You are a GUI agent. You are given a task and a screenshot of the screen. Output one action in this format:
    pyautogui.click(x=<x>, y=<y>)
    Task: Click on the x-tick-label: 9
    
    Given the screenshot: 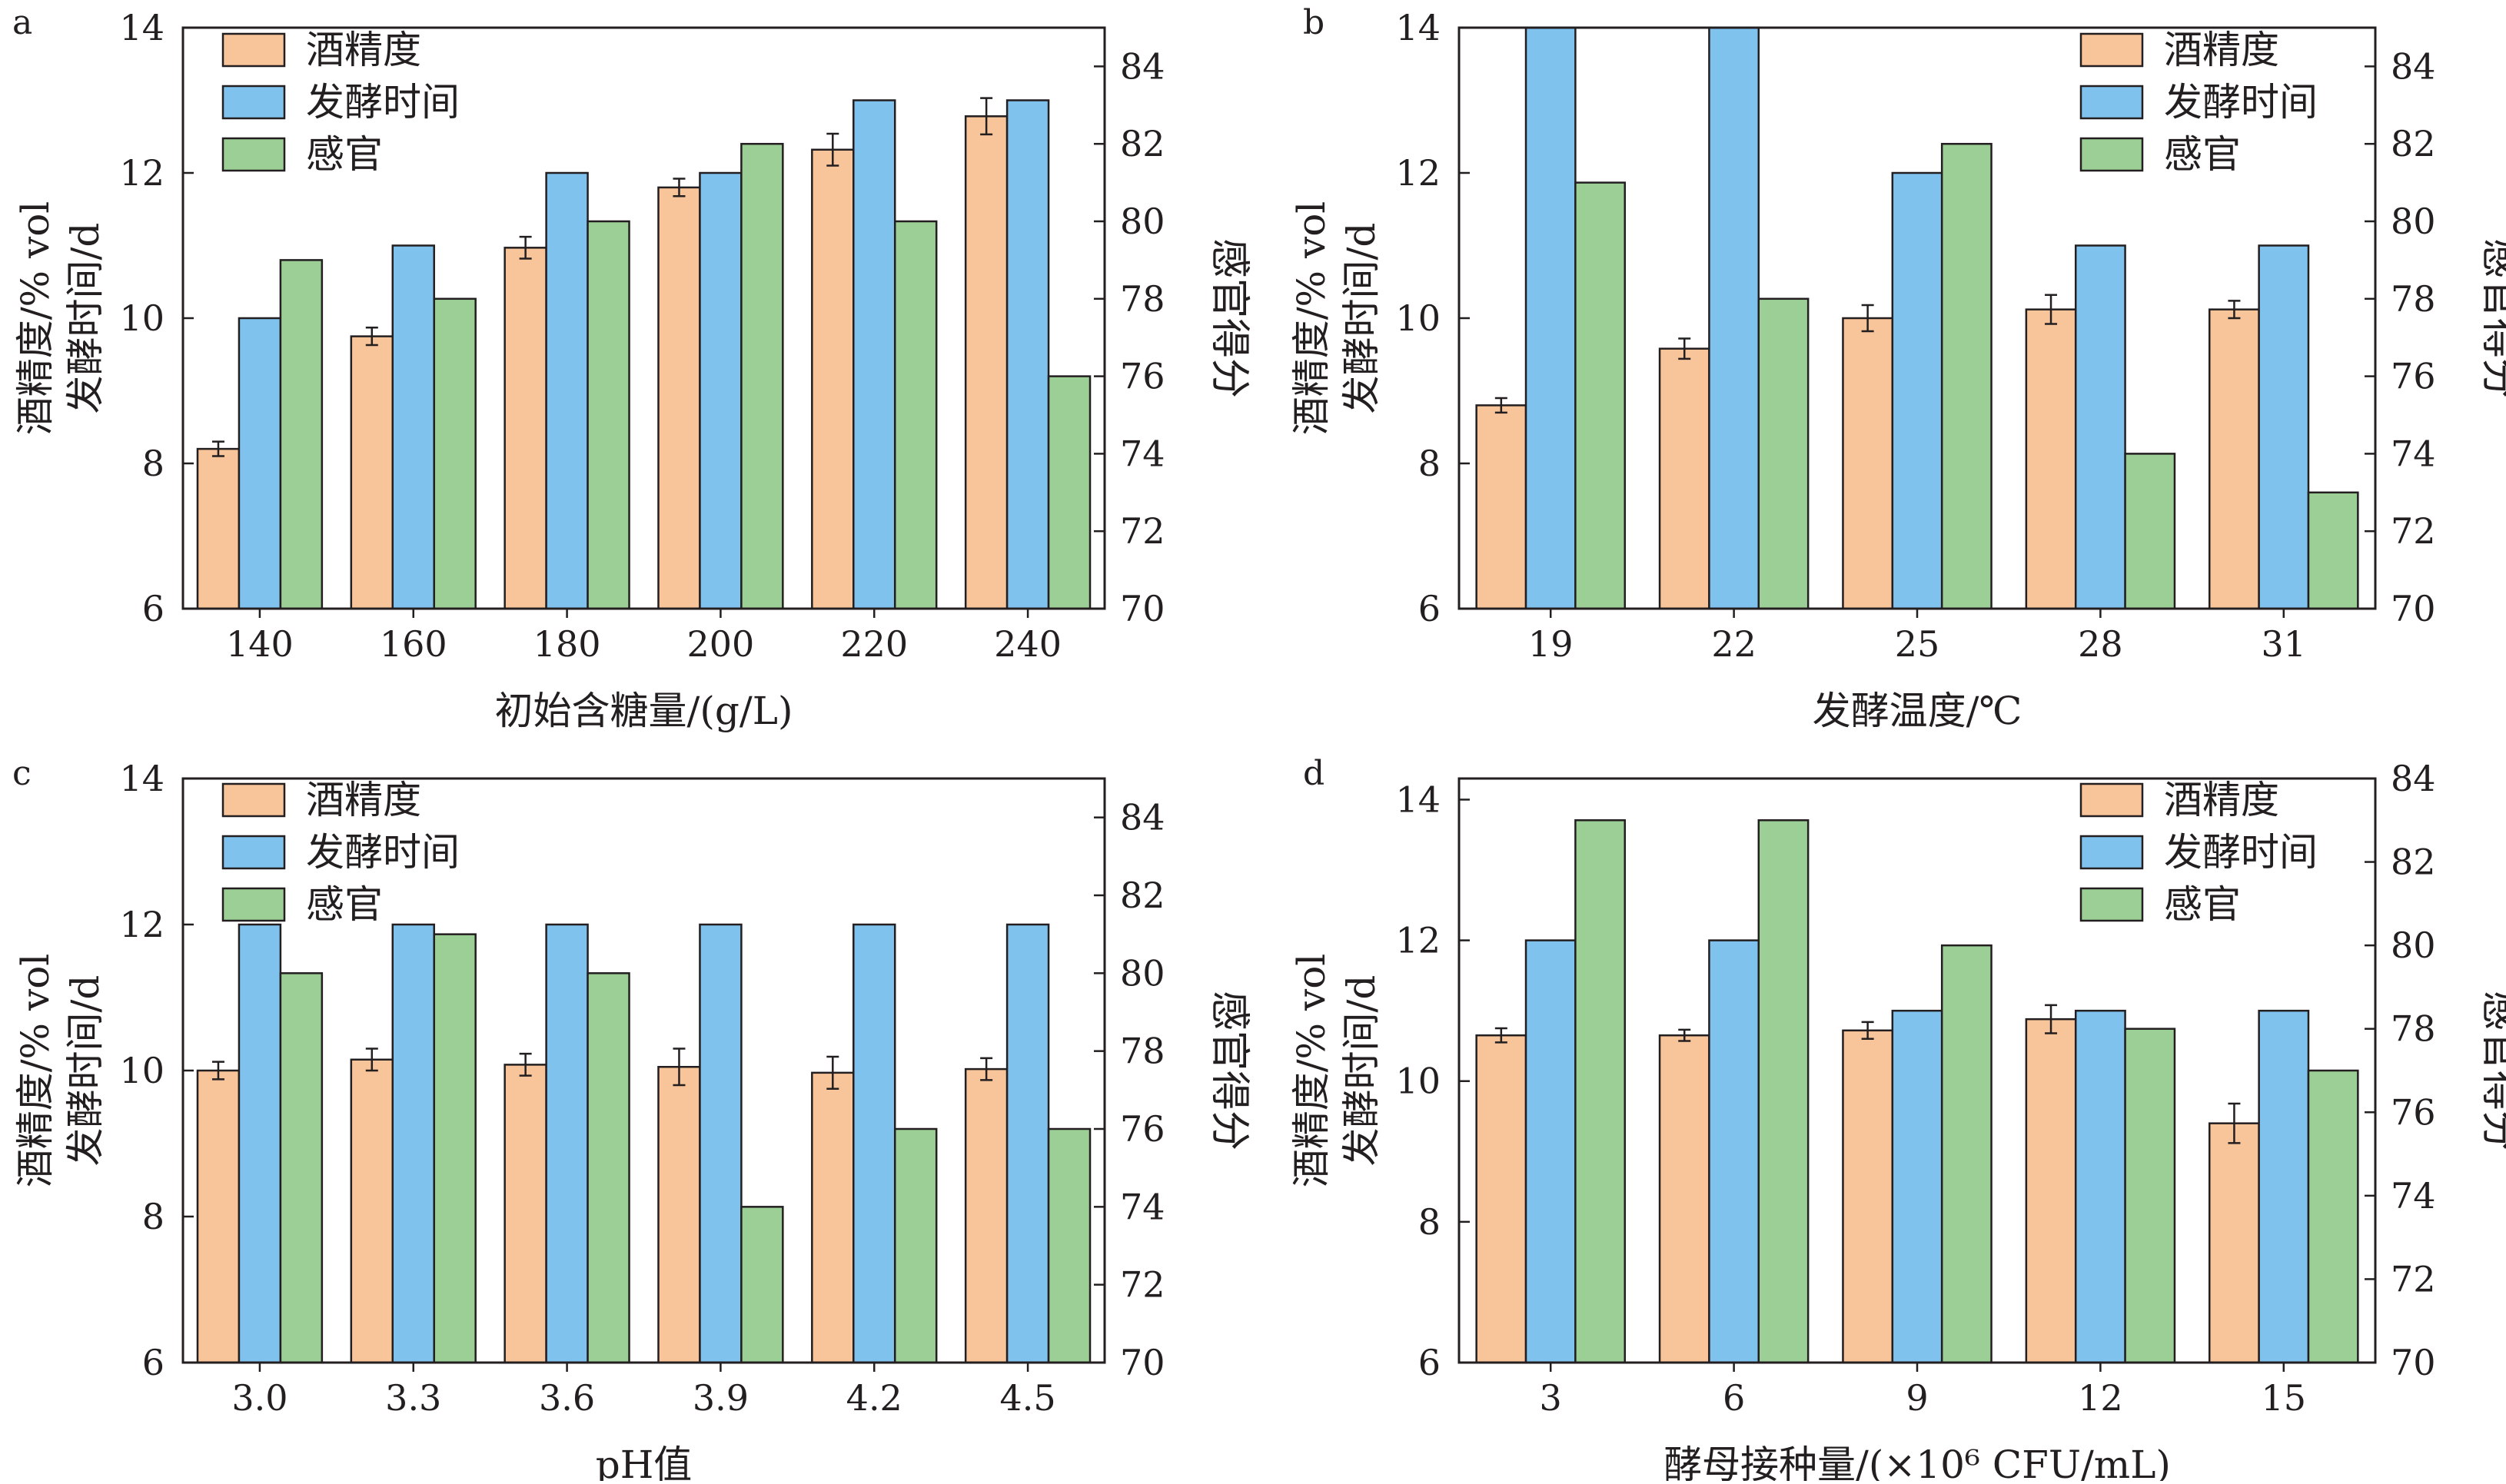 What is the action you would take?
    pyautogui.click(x=1917, y=1398)
    